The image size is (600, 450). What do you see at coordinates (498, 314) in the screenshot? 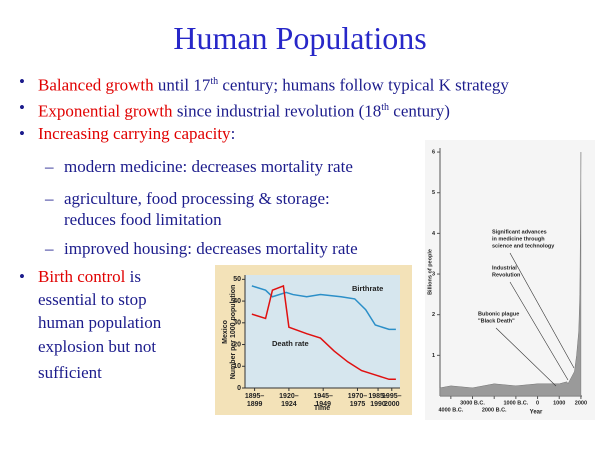
I see `annotation: Bubonic plague` at bounding box center [498, 314].